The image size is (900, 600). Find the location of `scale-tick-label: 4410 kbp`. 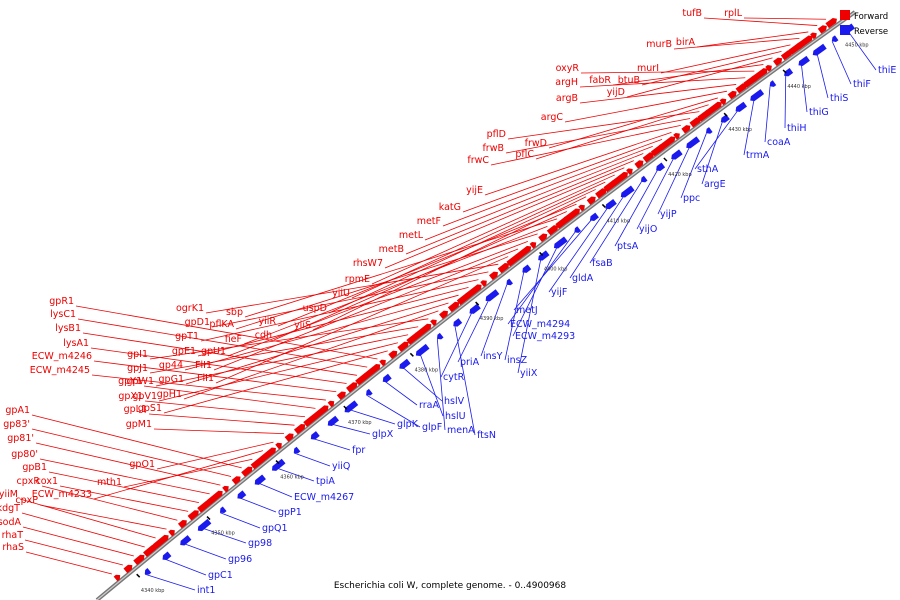

scale-tick-label: 4410 kbp is located at coordinates (619, 221).